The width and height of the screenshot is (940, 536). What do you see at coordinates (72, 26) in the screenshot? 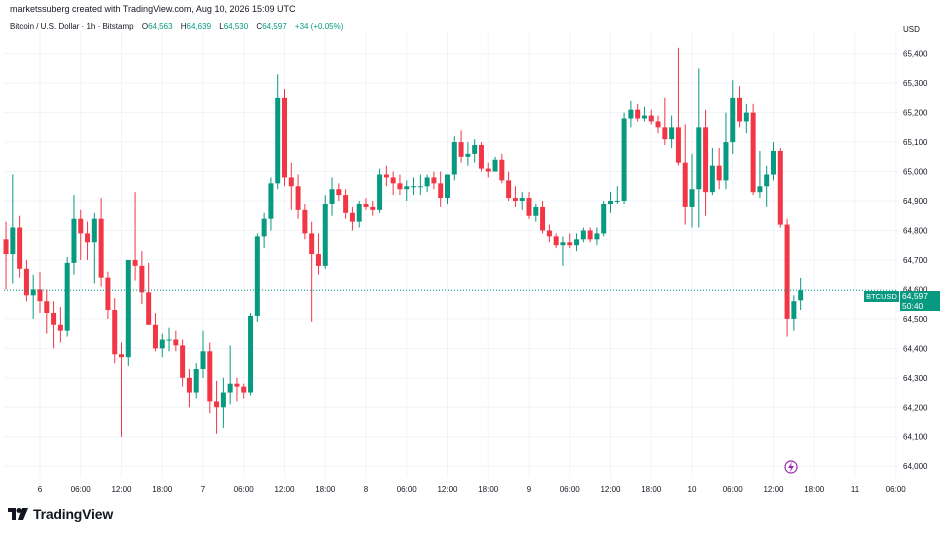
I see `symbol-title: Bitcoin / U.S. Dollar · 1h · Bitstamp` at bounding box center [72, 26].